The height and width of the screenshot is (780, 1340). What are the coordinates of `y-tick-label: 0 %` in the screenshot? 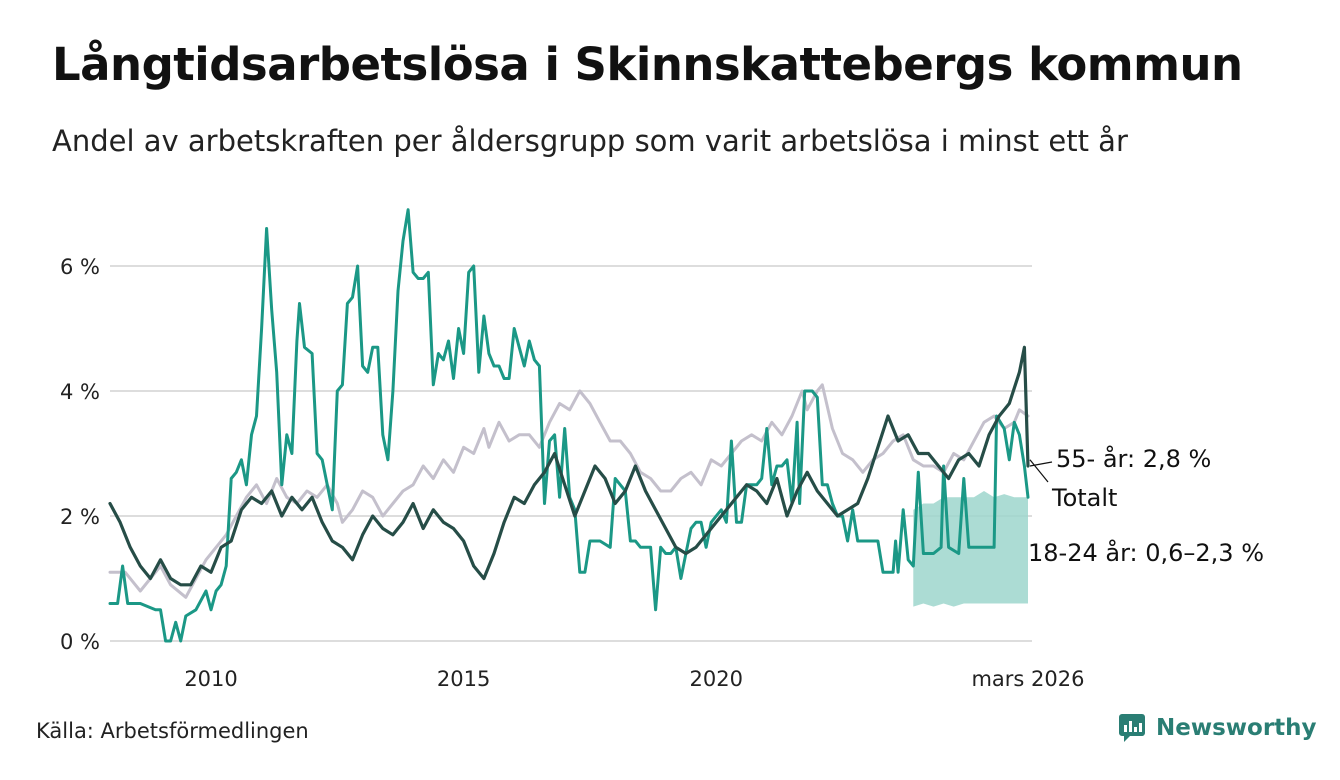 It's located at (80, 642).